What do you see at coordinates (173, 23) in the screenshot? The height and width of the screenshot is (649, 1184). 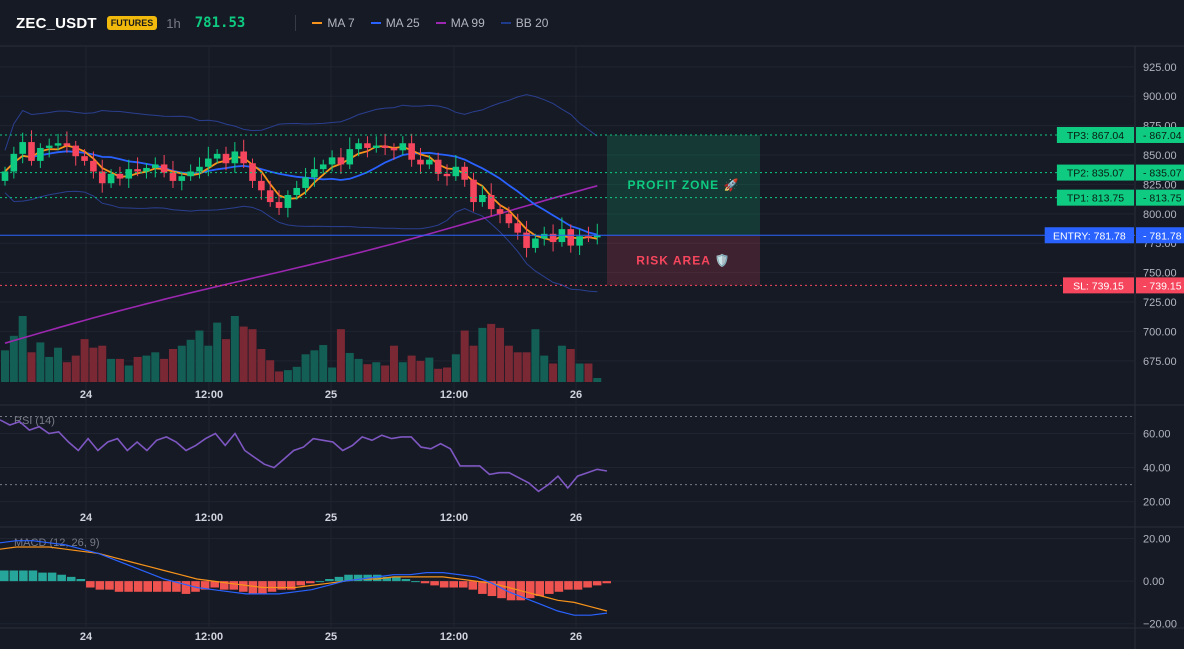 I see `timeframe-label: 1h` at bounding box center [173, 23].